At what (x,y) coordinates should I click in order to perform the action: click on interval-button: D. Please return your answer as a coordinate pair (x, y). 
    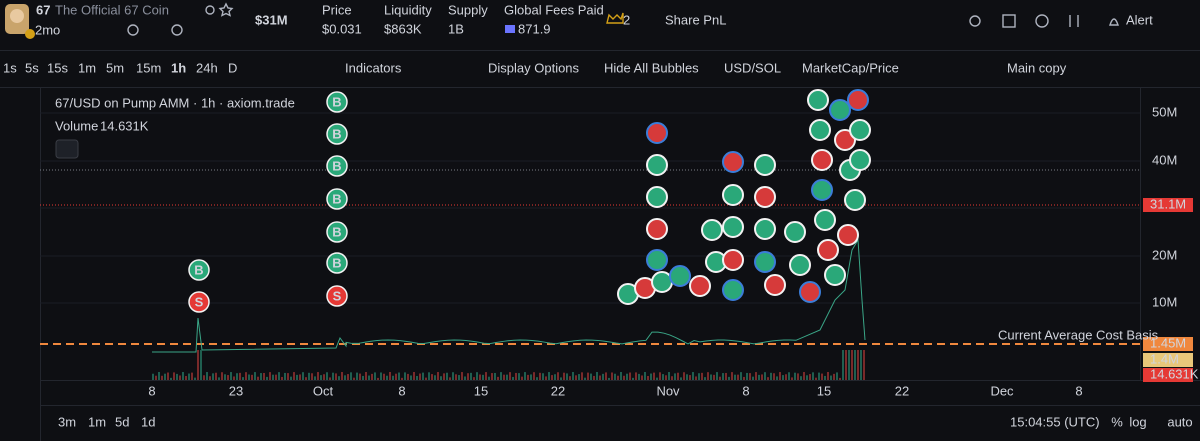
    Looking at the image, I should click on (232, 67).